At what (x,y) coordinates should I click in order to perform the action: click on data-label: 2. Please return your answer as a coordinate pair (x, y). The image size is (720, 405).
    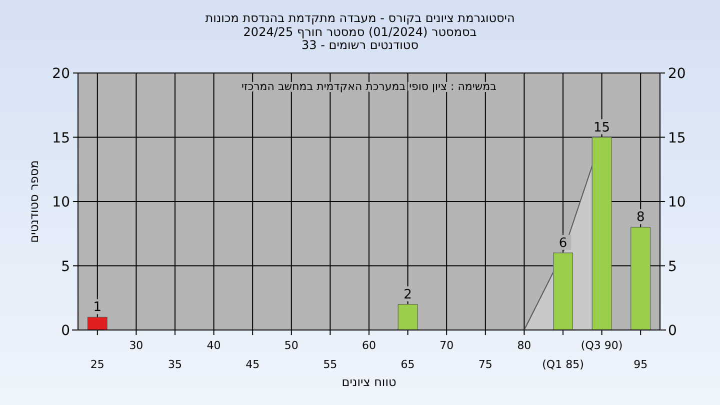
    Looking at the image, I should click on (408, 294).